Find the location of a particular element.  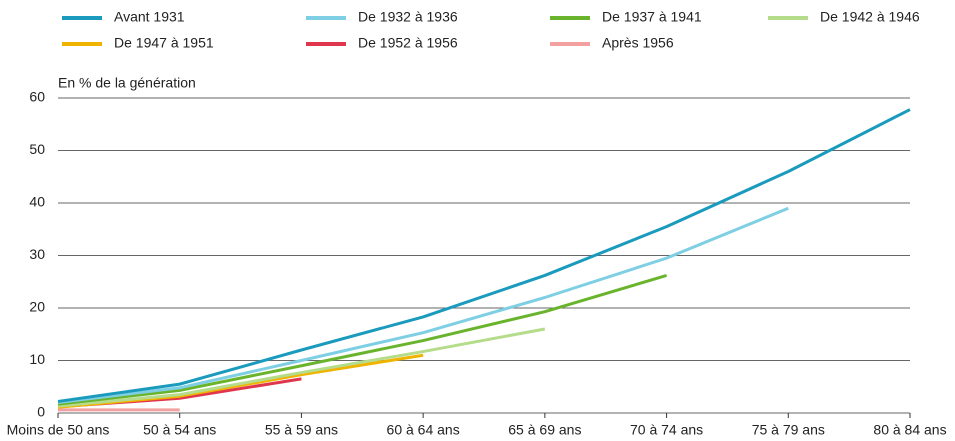

legend-label: De 1937 à 1941 is located at coordinates (652, 17).